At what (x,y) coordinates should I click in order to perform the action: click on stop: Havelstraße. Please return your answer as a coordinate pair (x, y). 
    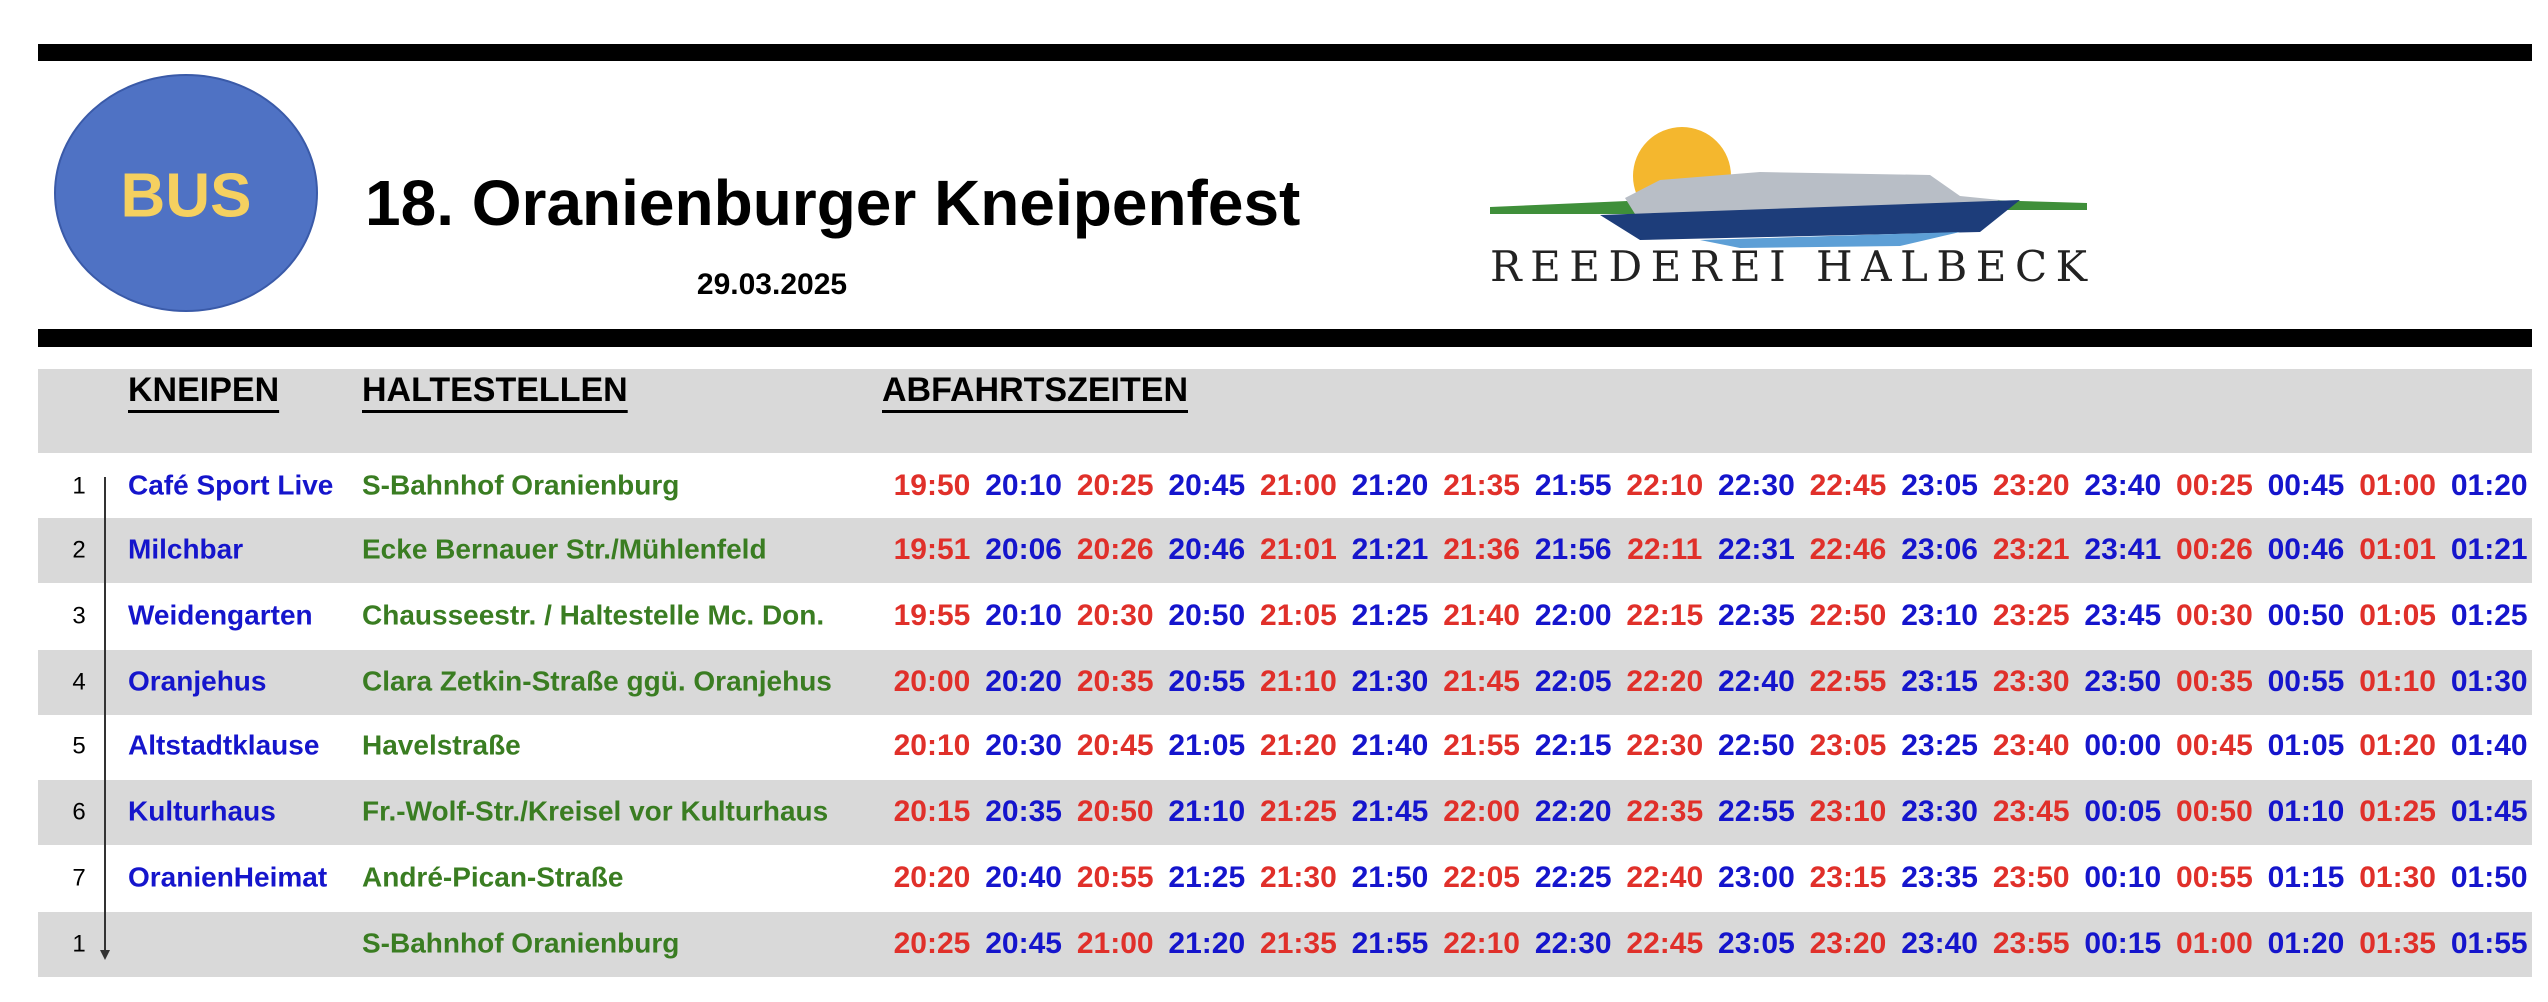
    Looking at the image, I should click on (441, 744).